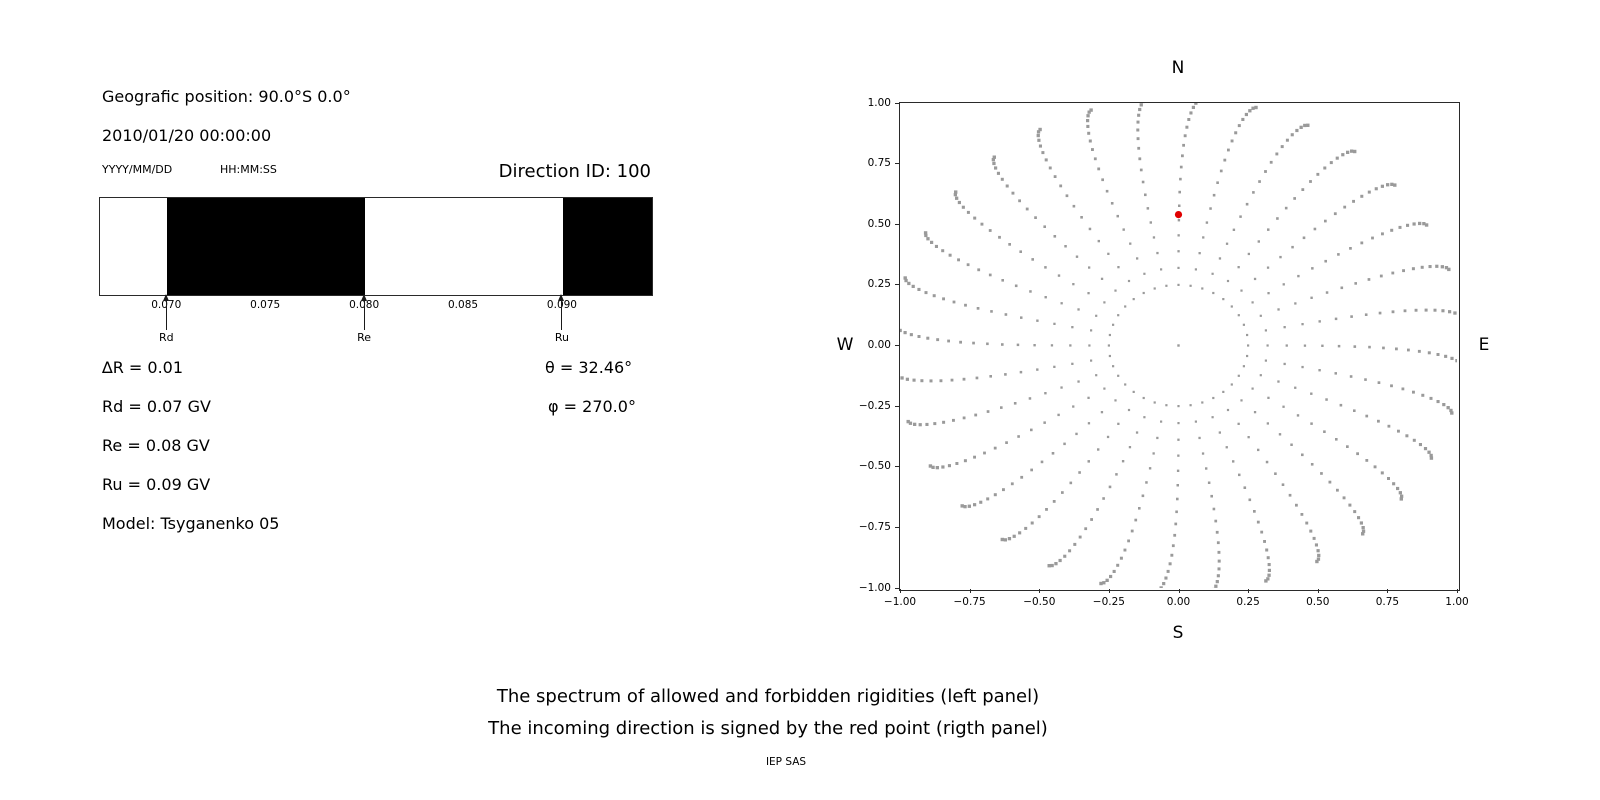  I want to click on phi-value: φ = 270.0°, so click(592, 406).